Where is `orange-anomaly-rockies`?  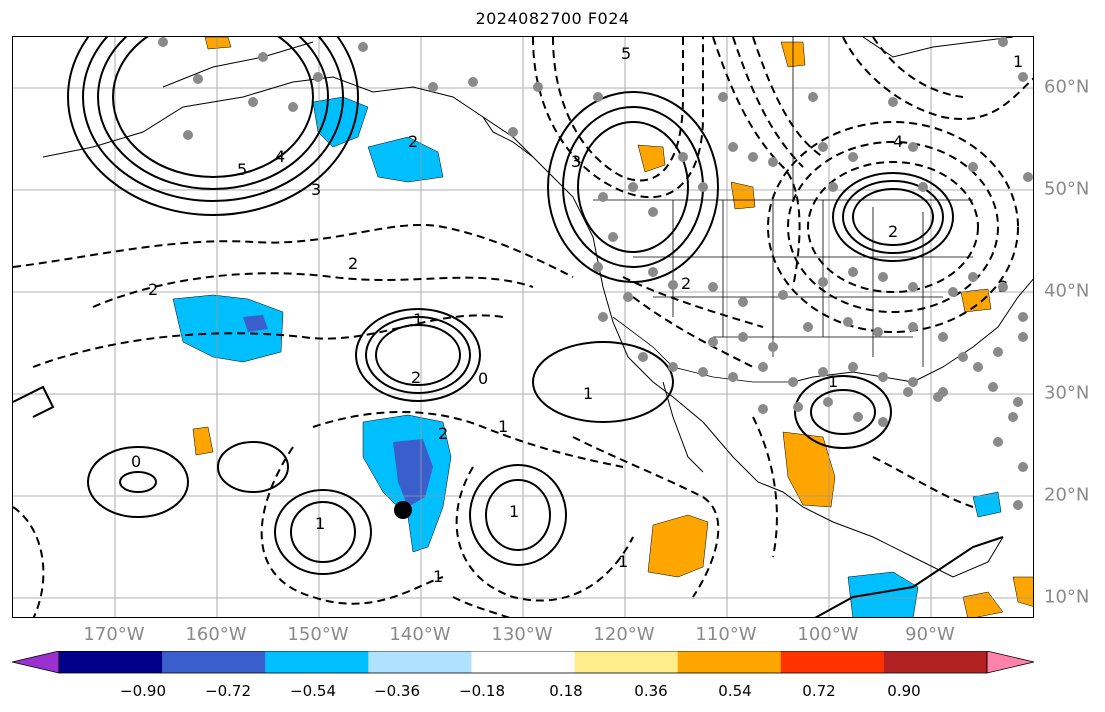
orange-anomaly-rockies is located at coordinates (651, 158).